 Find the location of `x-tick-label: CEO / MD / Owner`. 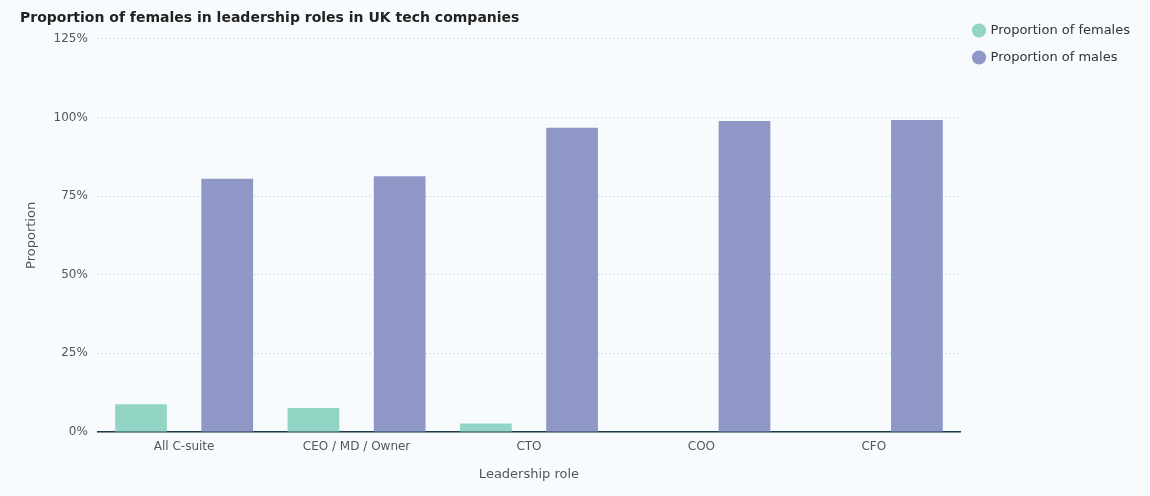

x-tick-label: CEO / MD / Owner is located at coordinates (356, 446).